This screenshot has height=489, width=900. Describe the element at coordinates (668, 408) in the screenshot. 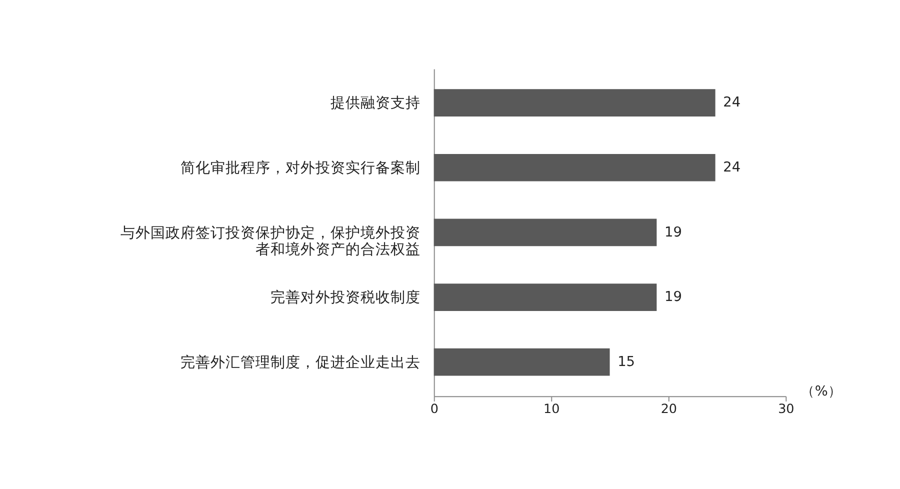

I see `x-tick-label: 20` at that location.